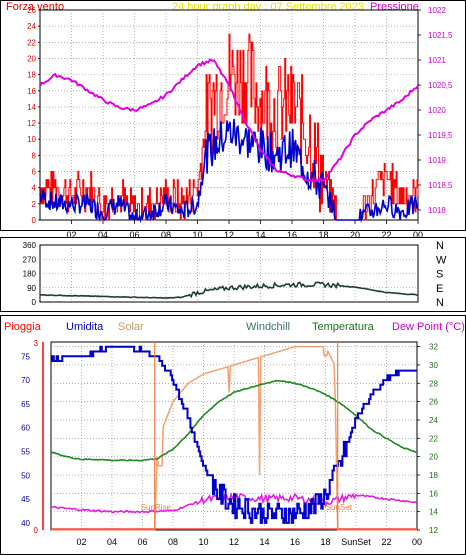  Describe the element at coordinates (440, 135) in the screenshot. I see `pressure-tick: 1019,5` at that location.